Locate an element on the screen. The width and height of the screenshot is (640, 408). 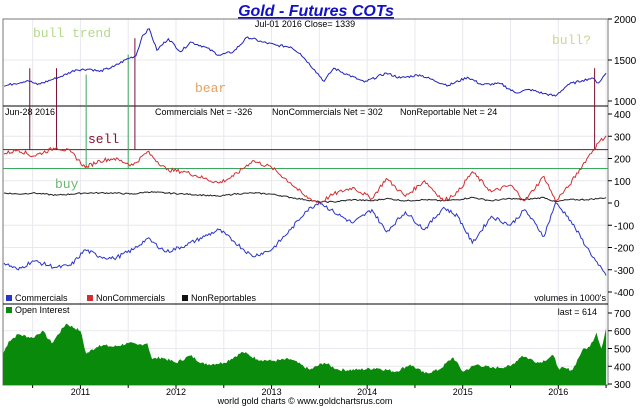
annotation-bull-trend: bull trend is located at coordinates (72, 33).